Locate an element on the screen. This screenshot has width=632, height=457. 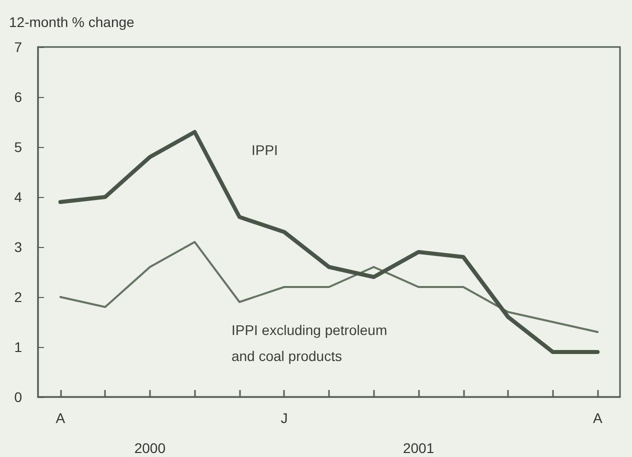
series-label: IPPI excluding petroleum and coal products is located at coordinates (309, 343).